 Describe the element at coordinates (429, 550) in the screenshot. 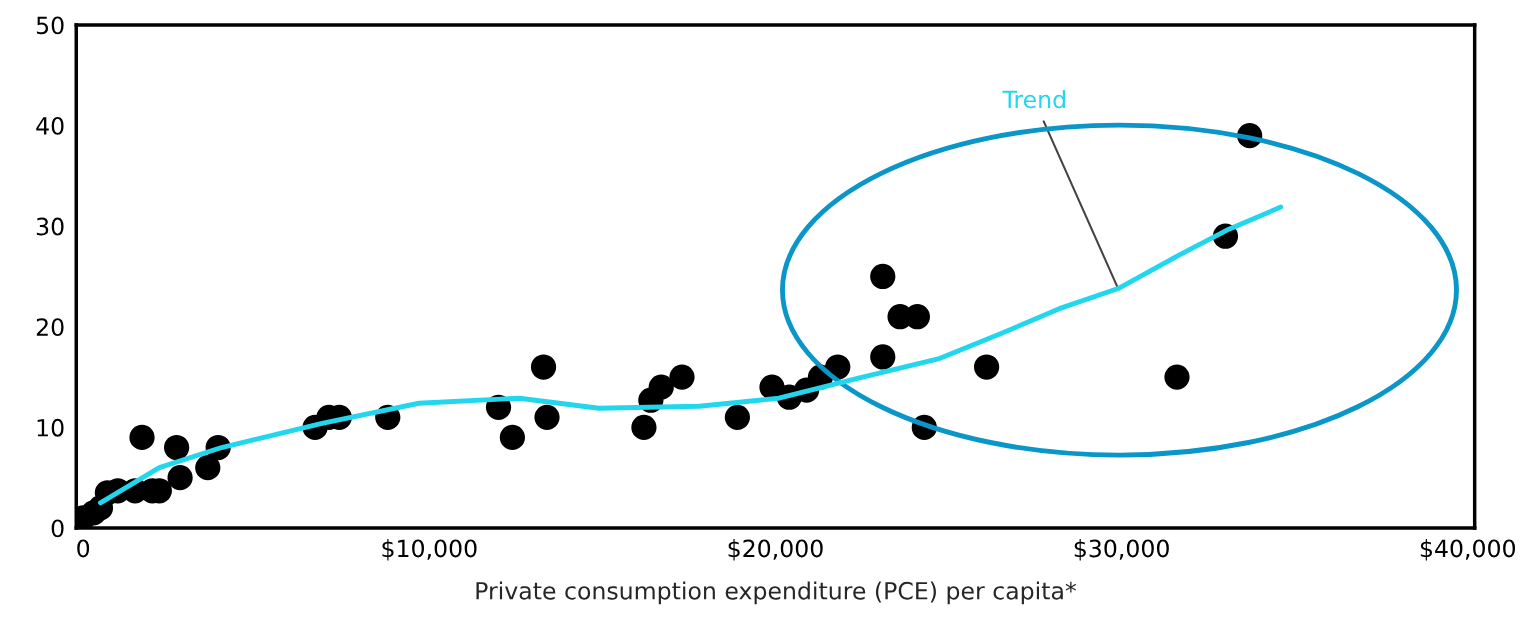

I see `x-tick-label: $10,000` at that location.